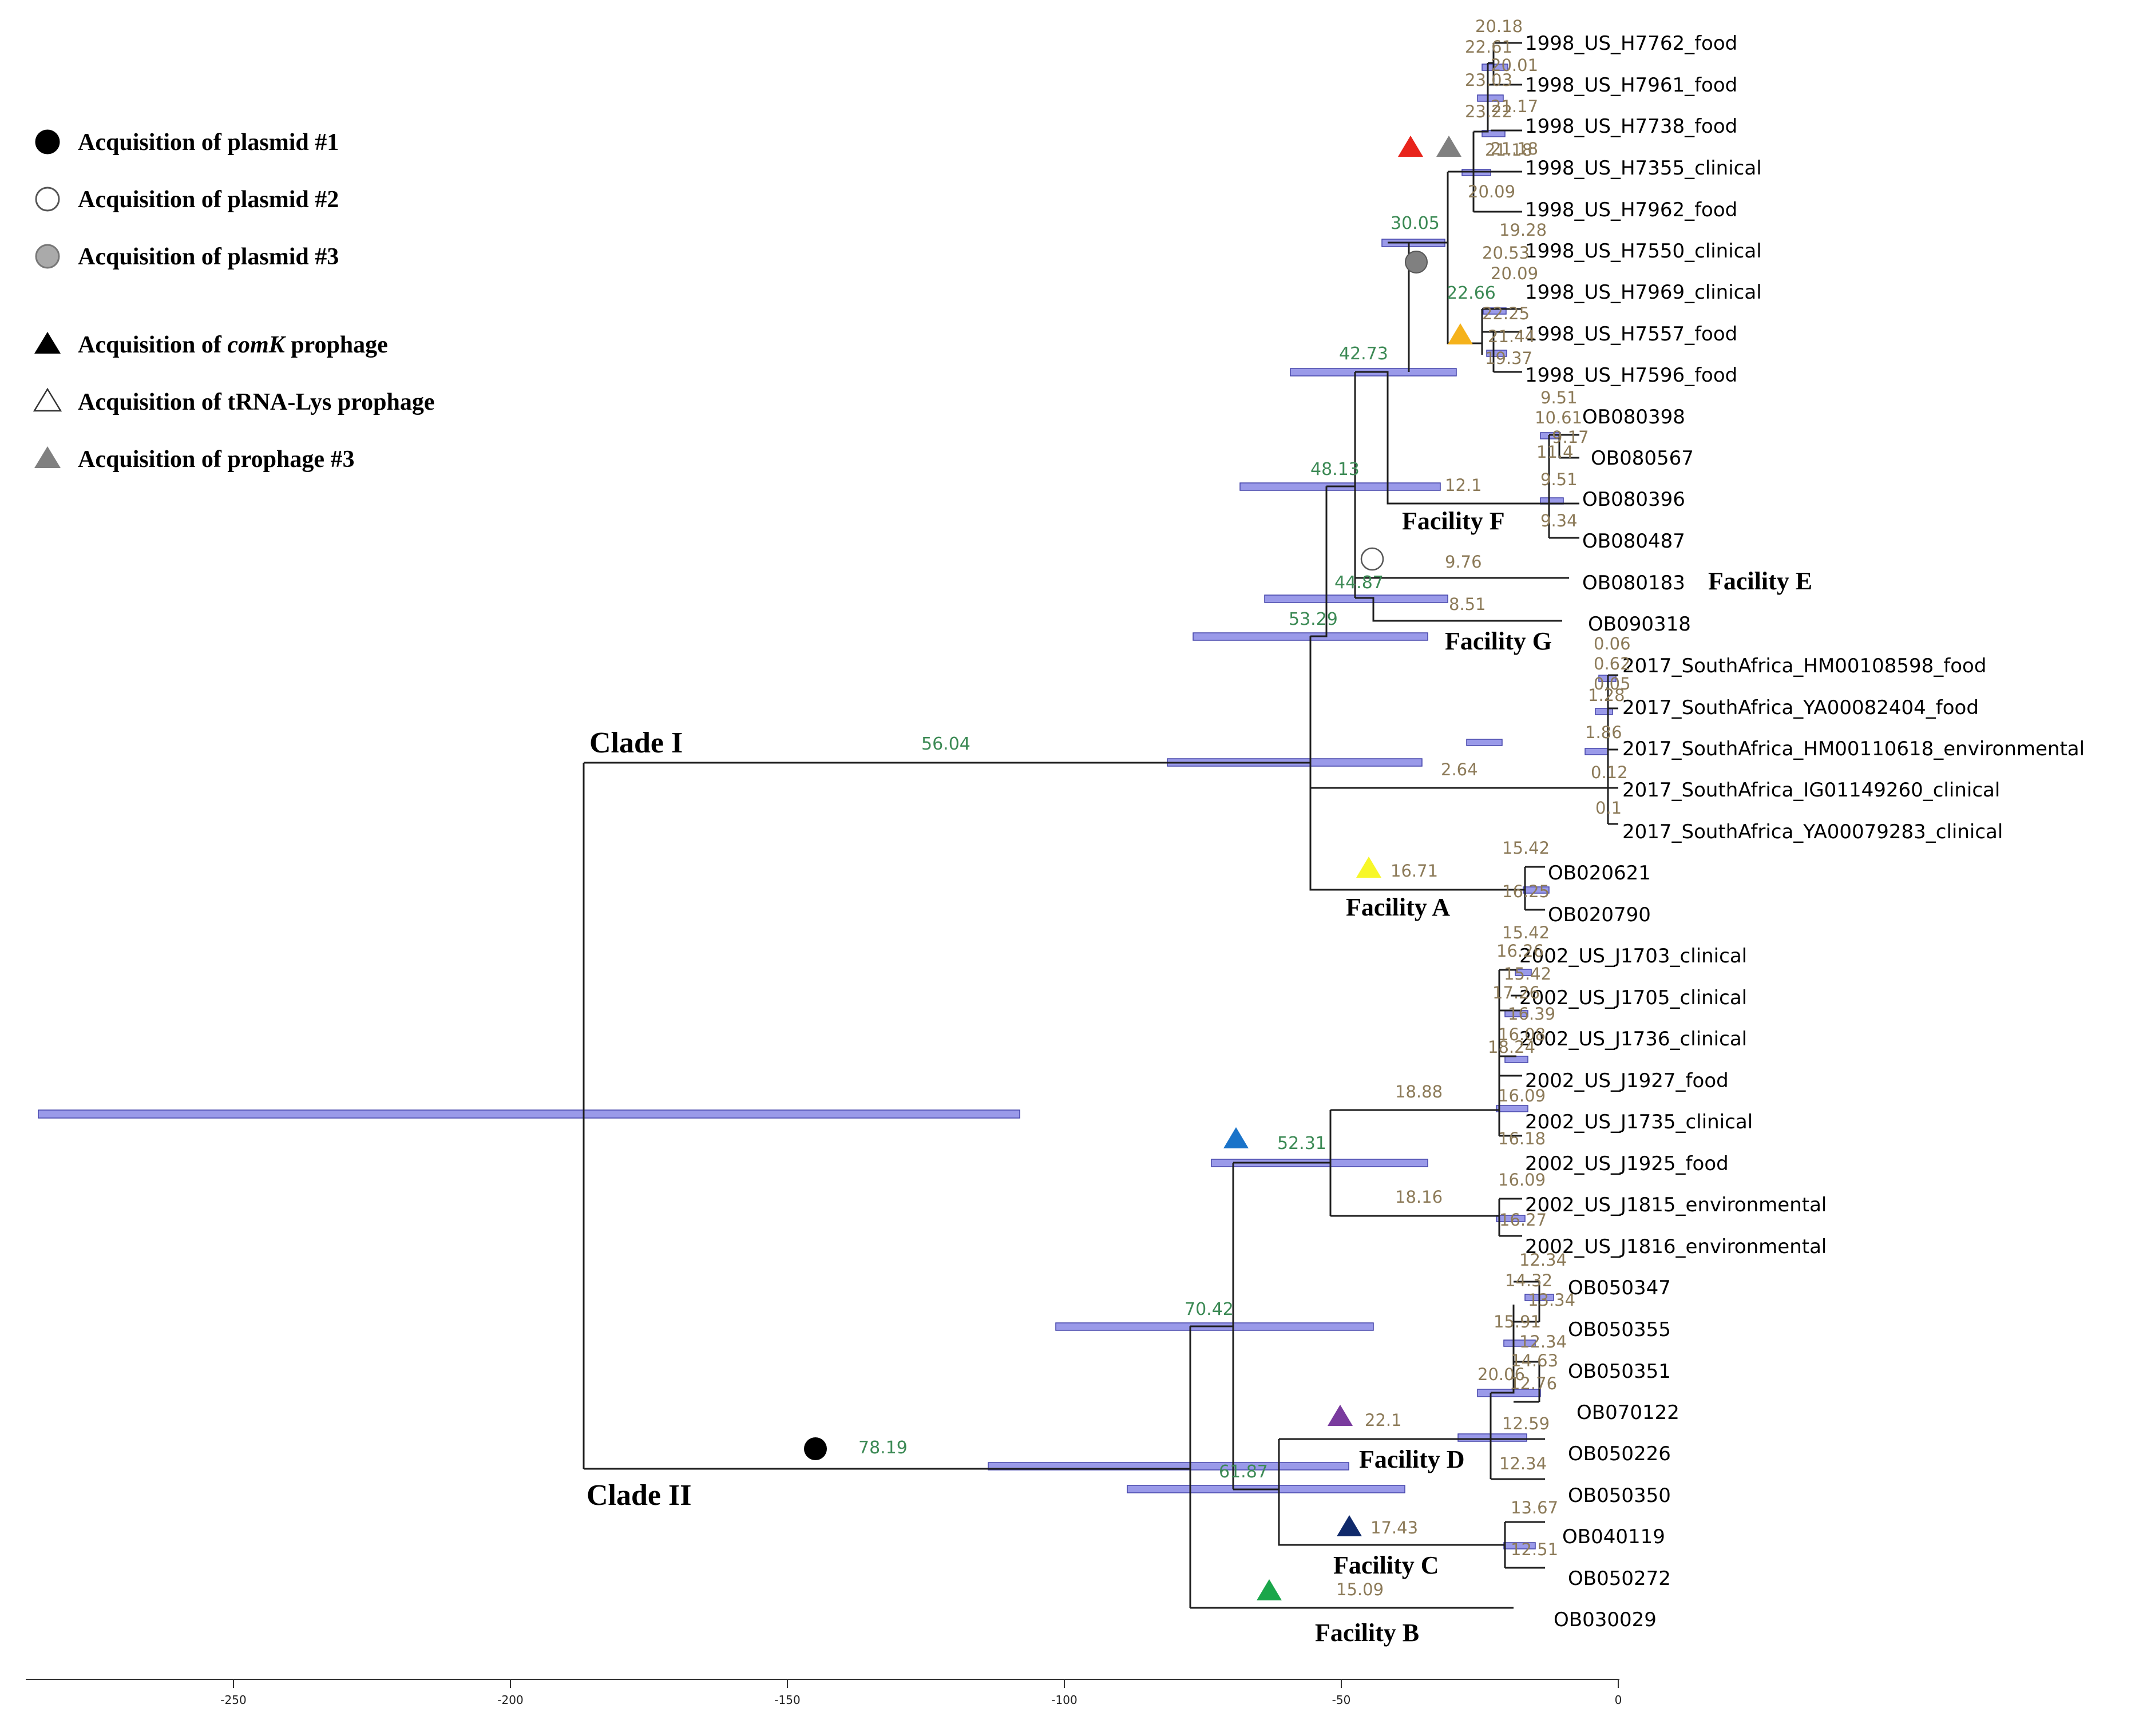  What do you see at coordinates (1608, 808) in the screenshot?
I see `node-label: 0.1` at bounding box center [1608, 808].